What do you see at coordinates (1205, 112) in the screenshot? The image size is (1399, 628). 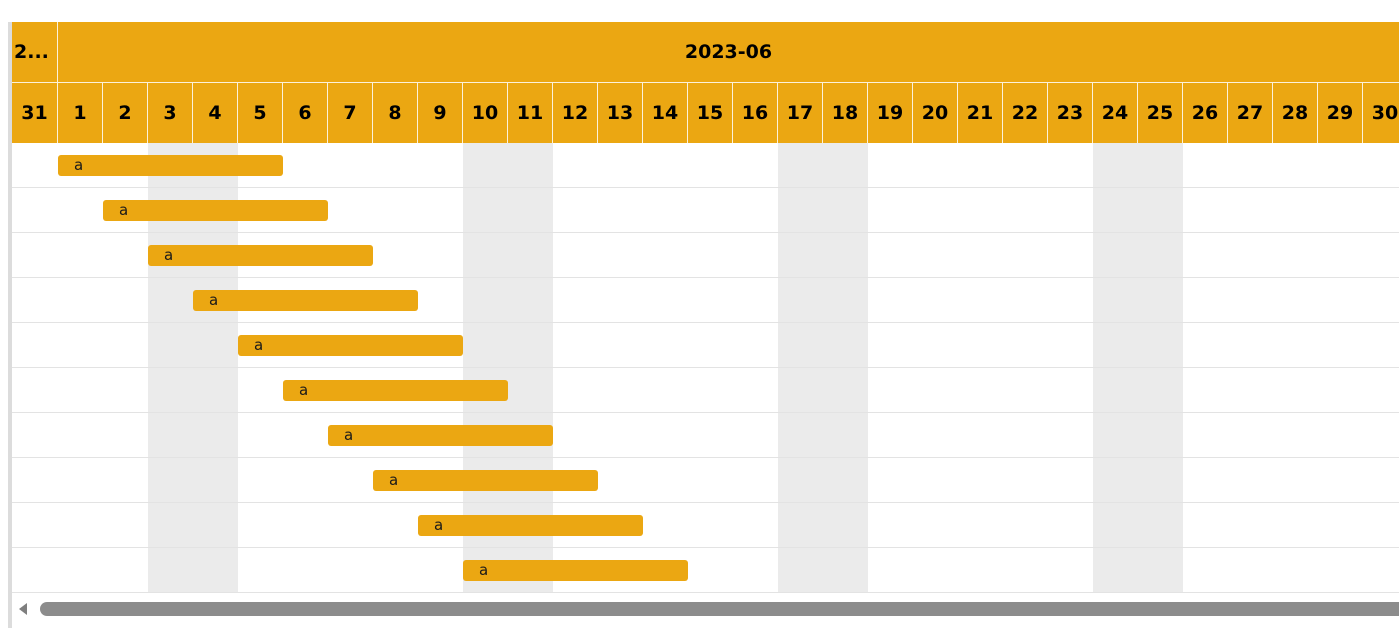 I see `day-header-cell: 26` at bounding box center [1205, 112].